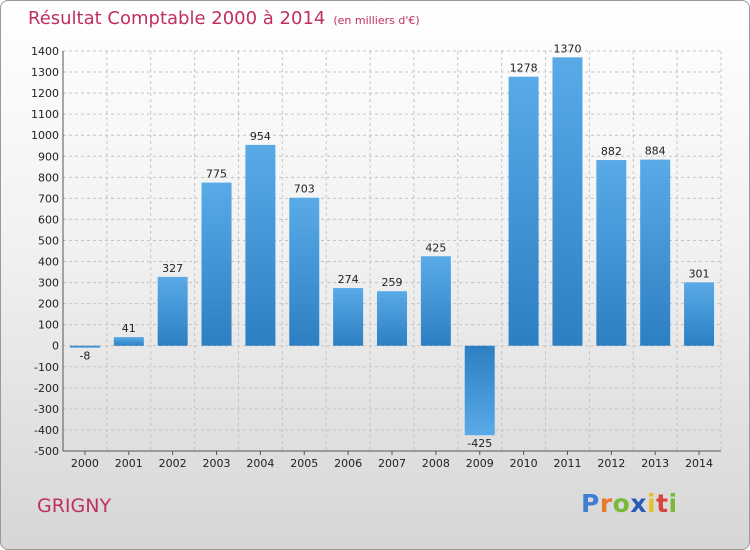 This screenshot has height=550, width=750. What do you see at coordinates (74, 506) in the screenshot?
I see `place-name: GRIGNY` at bounding box center [74, 506].